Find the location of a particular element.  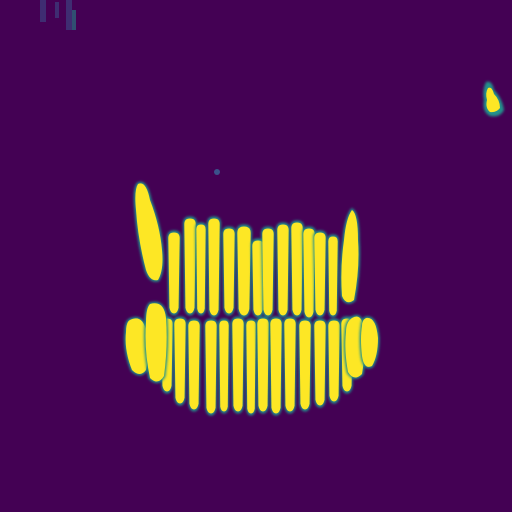

center-speck is located at coordinates (217, 172).